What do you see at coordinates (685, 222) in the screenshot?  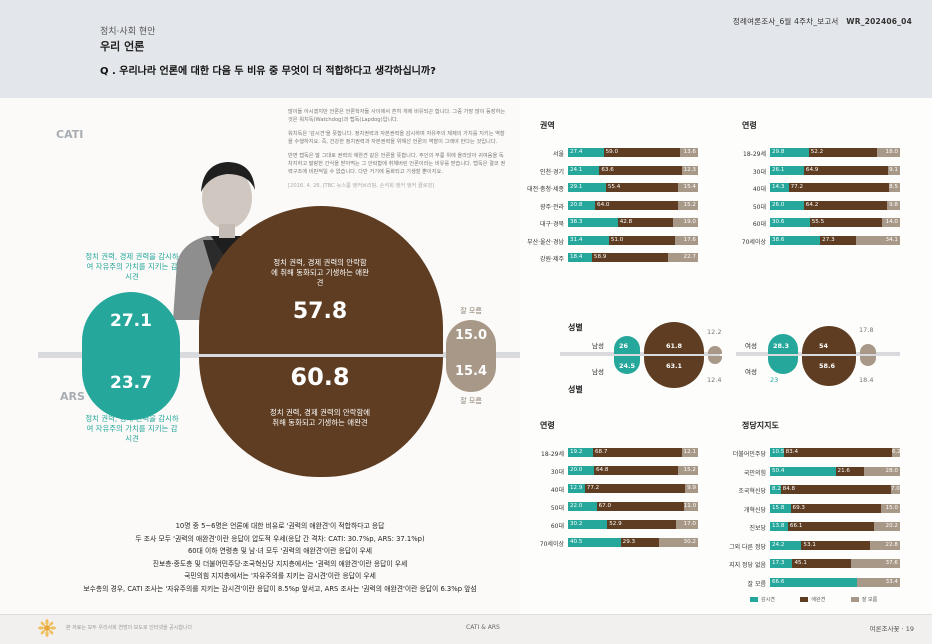 I see `bar-segment-dk: 19.0` at bounding box center [685, 222].